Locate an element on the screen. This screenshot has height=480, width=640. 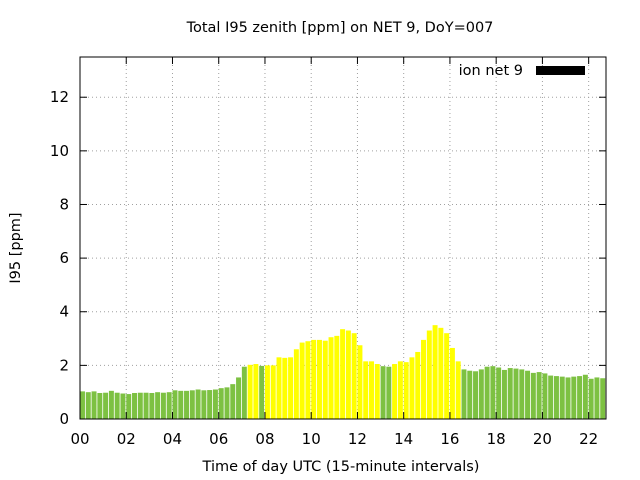
x-axis-label: Time of day UTC (15-minute intervals) is located at coordinates (341, 467).